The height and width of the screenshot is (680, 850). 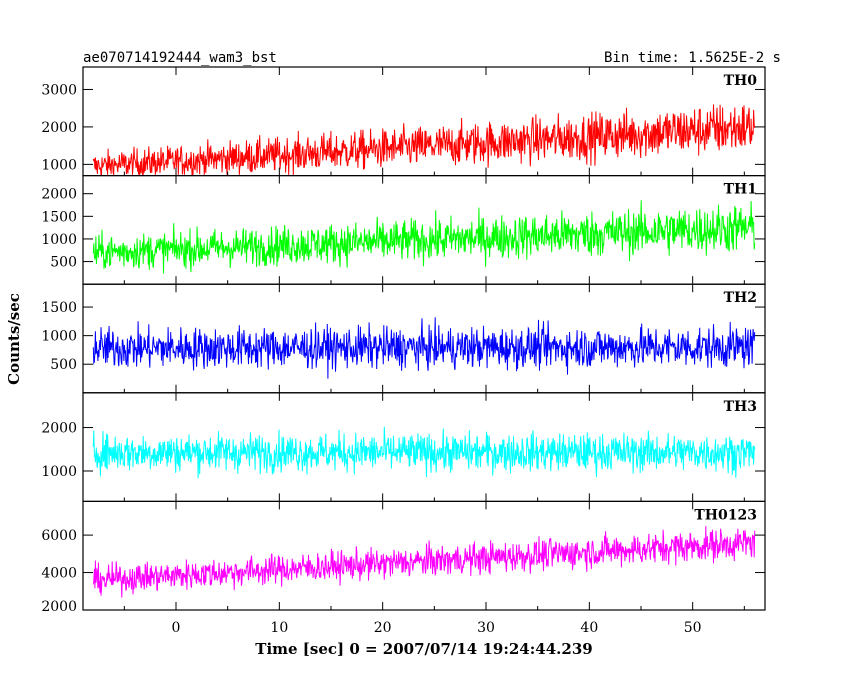 What do you see at coordinates (279, 628) in the screenshot?
I see `x-tick-label: 10` at bounding box center [279, 628].